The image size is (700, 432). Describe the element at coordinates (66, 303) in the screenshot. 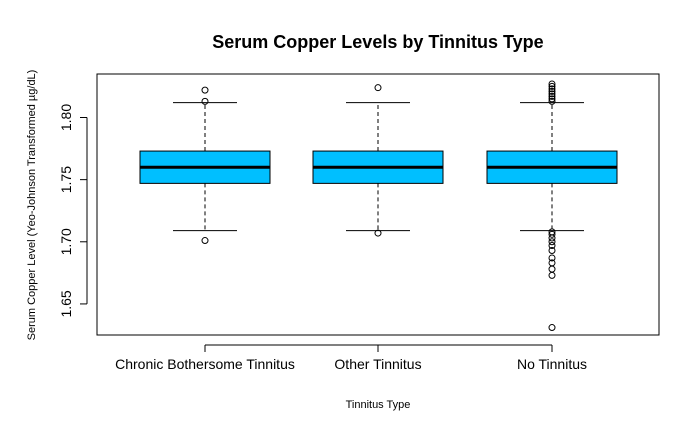

I see `y-tick-label: 1.65` at that location.